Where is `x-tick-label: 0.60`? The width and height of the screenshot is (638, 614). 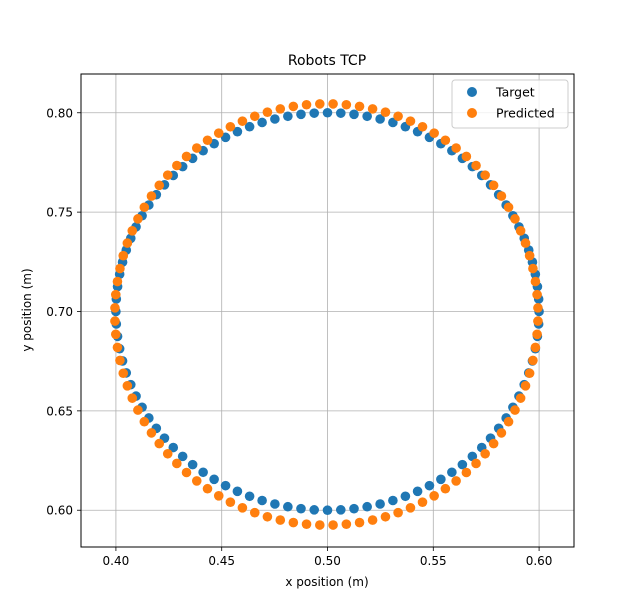 x-tick-label: 0.60 is located at coordinates (539, 561).